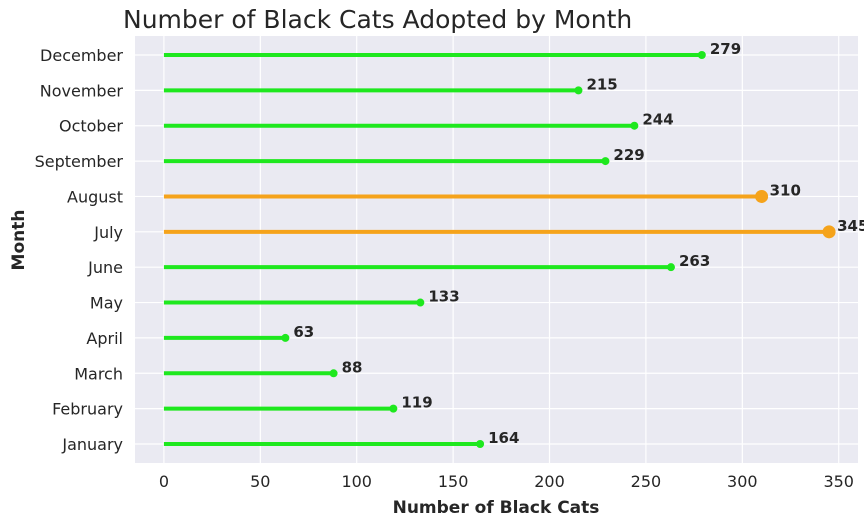 This screenshot has height=523, width=864. Describe the element at coordinates (578, 90) in the screenshot. I see `dot-november` at that location.